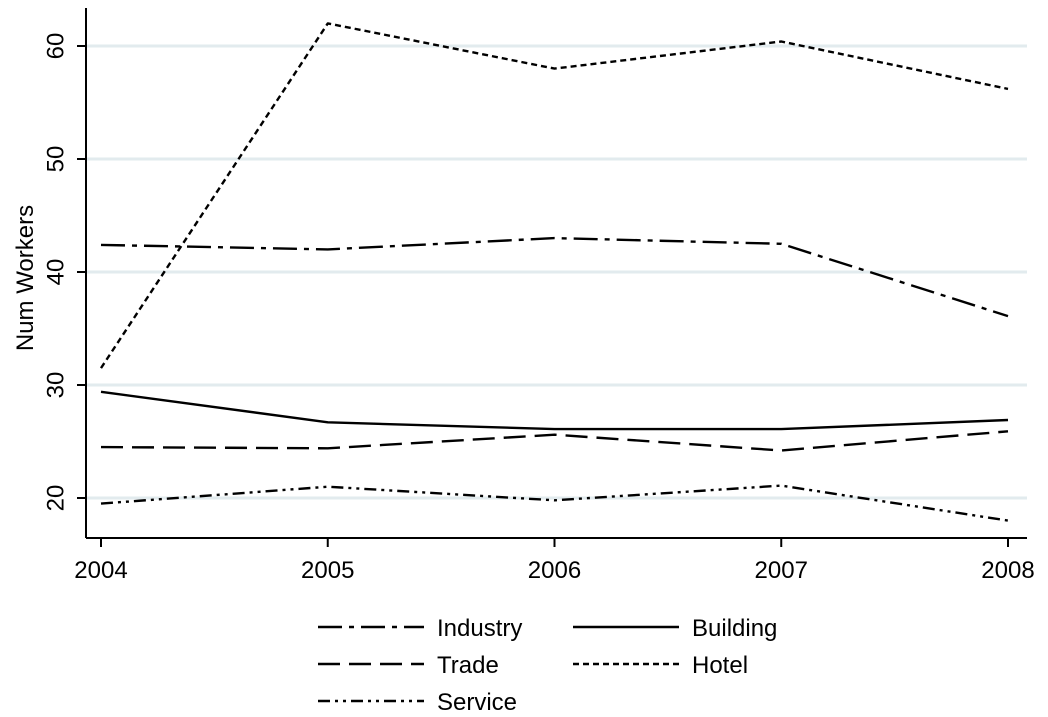  I want to click on legend-label-building: Building, so click(734, 628).